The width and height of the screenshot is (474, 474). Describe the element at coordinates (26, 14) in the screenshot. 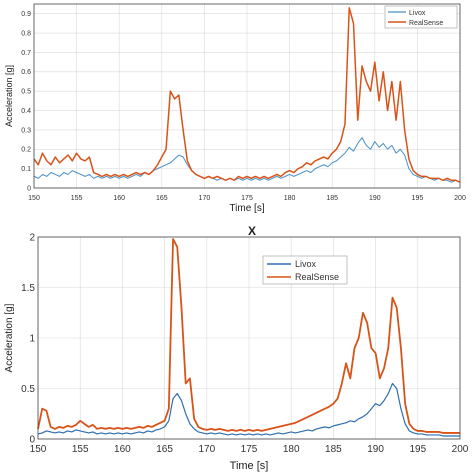

I see `y-tick-label: 0.9` at that location.